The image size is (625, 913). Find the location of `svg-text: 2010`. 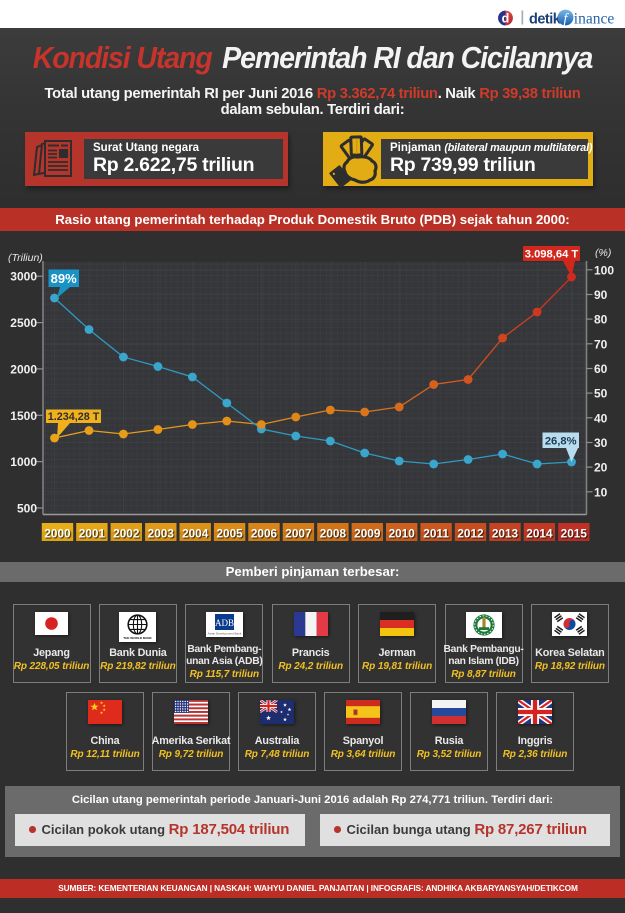

svg-text: 2010 is located at coordinates (402, 533).